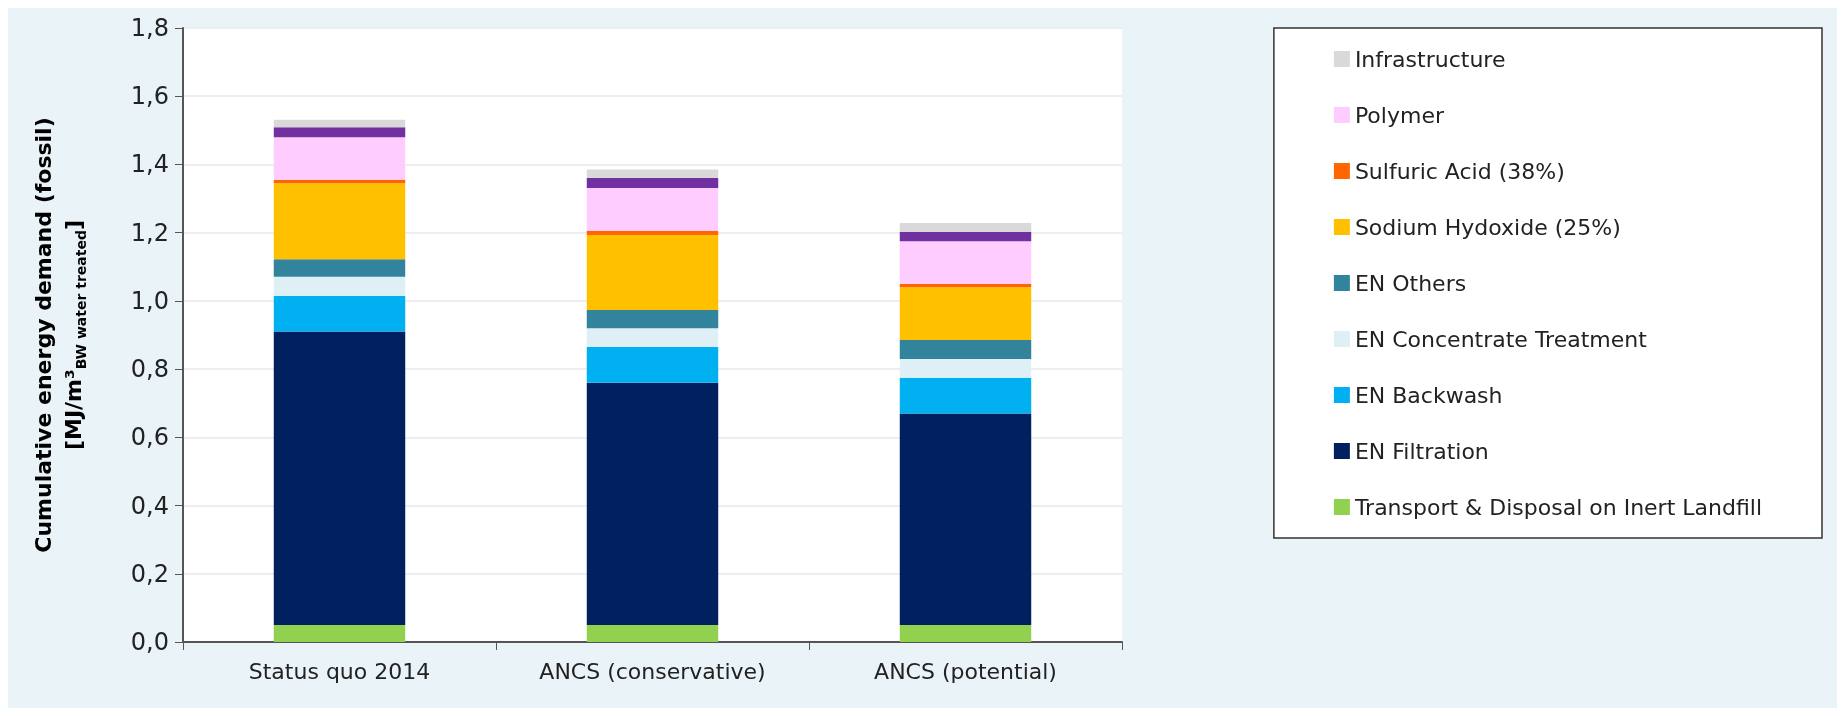 This screenshot has width=1845, height=716. What do you see at coordinates (1428, 395) in the screenshot?
I see `legend-label: EN Backwash` at bounding box center [1428, 395].